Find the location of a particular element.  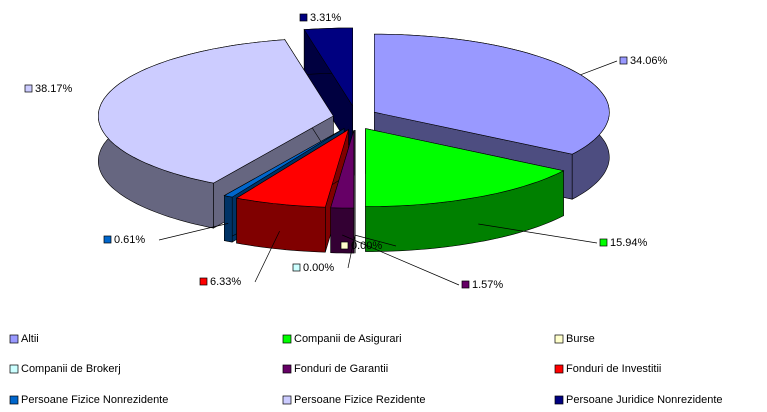

data-label: 0.61% is located at coordinates (129, 240).